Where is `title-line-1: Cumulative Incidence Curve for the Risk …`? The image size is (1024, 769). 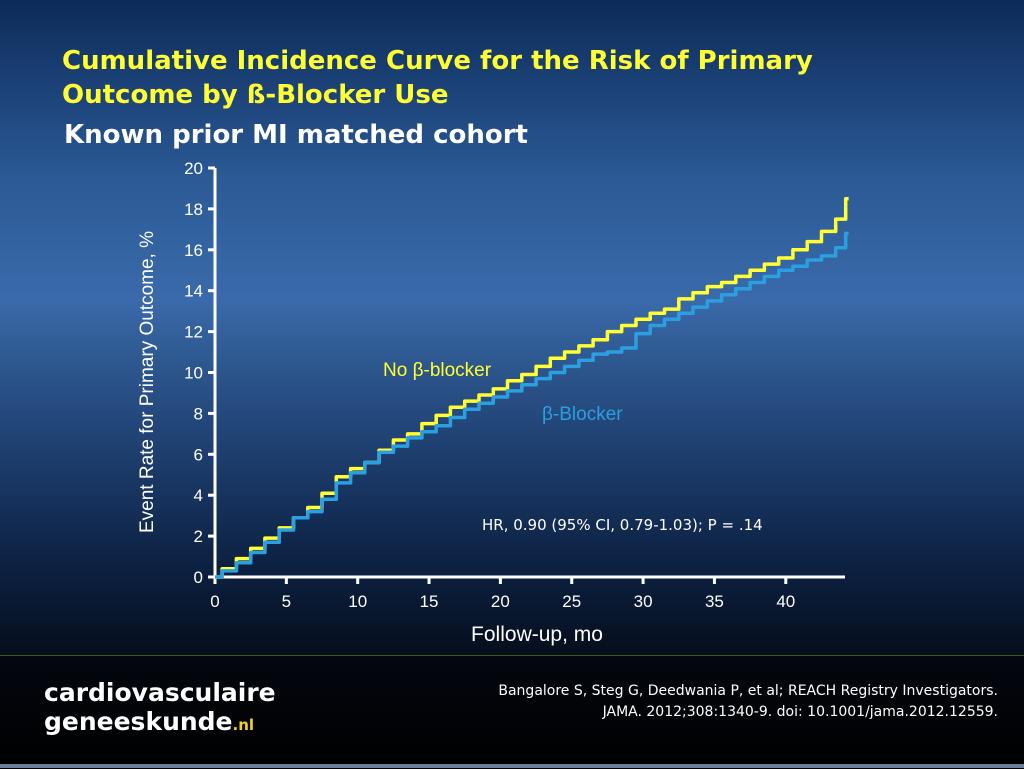 title-line-1: Cumulative Incidence Curve for the Risk … is located at coordinates (437, 61).